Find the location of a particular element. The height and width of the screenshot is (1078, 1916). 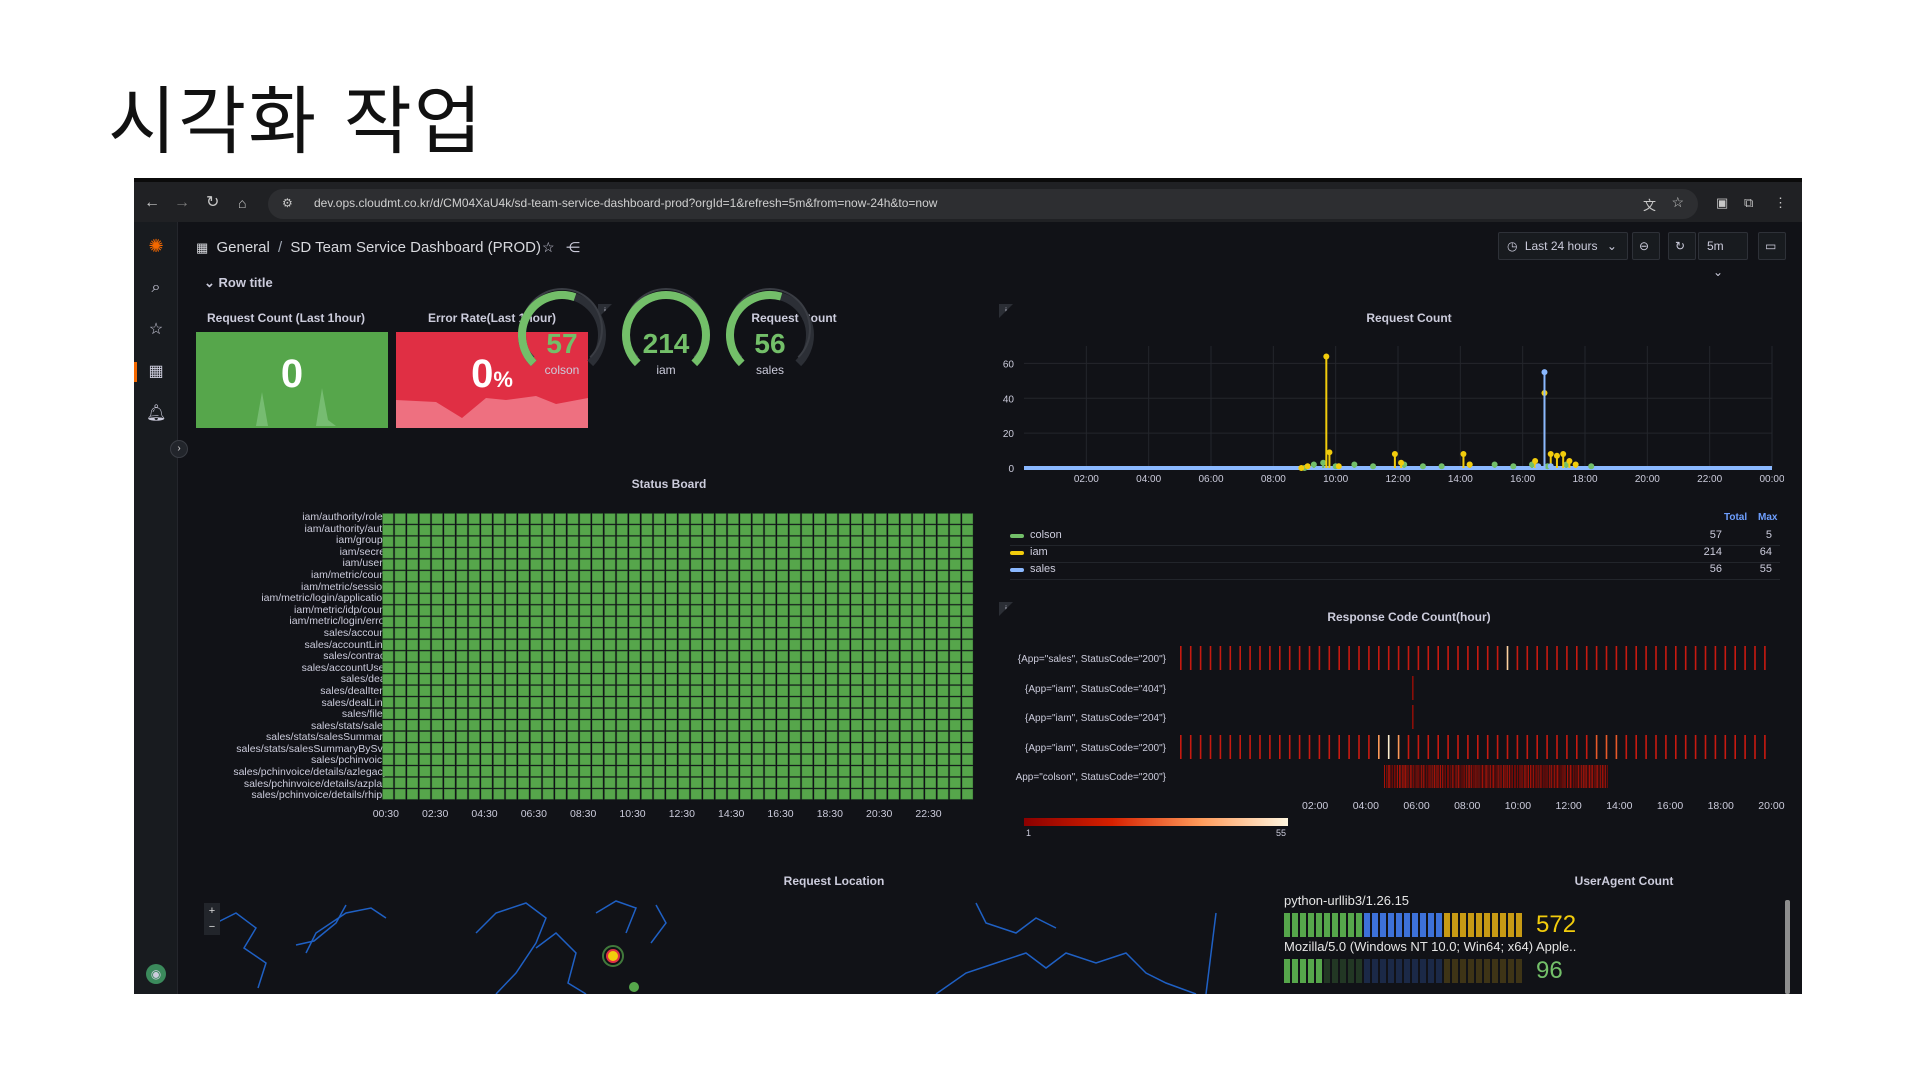

legend-row-sales: sales 56 55 is located at coordinates (1395, 570).